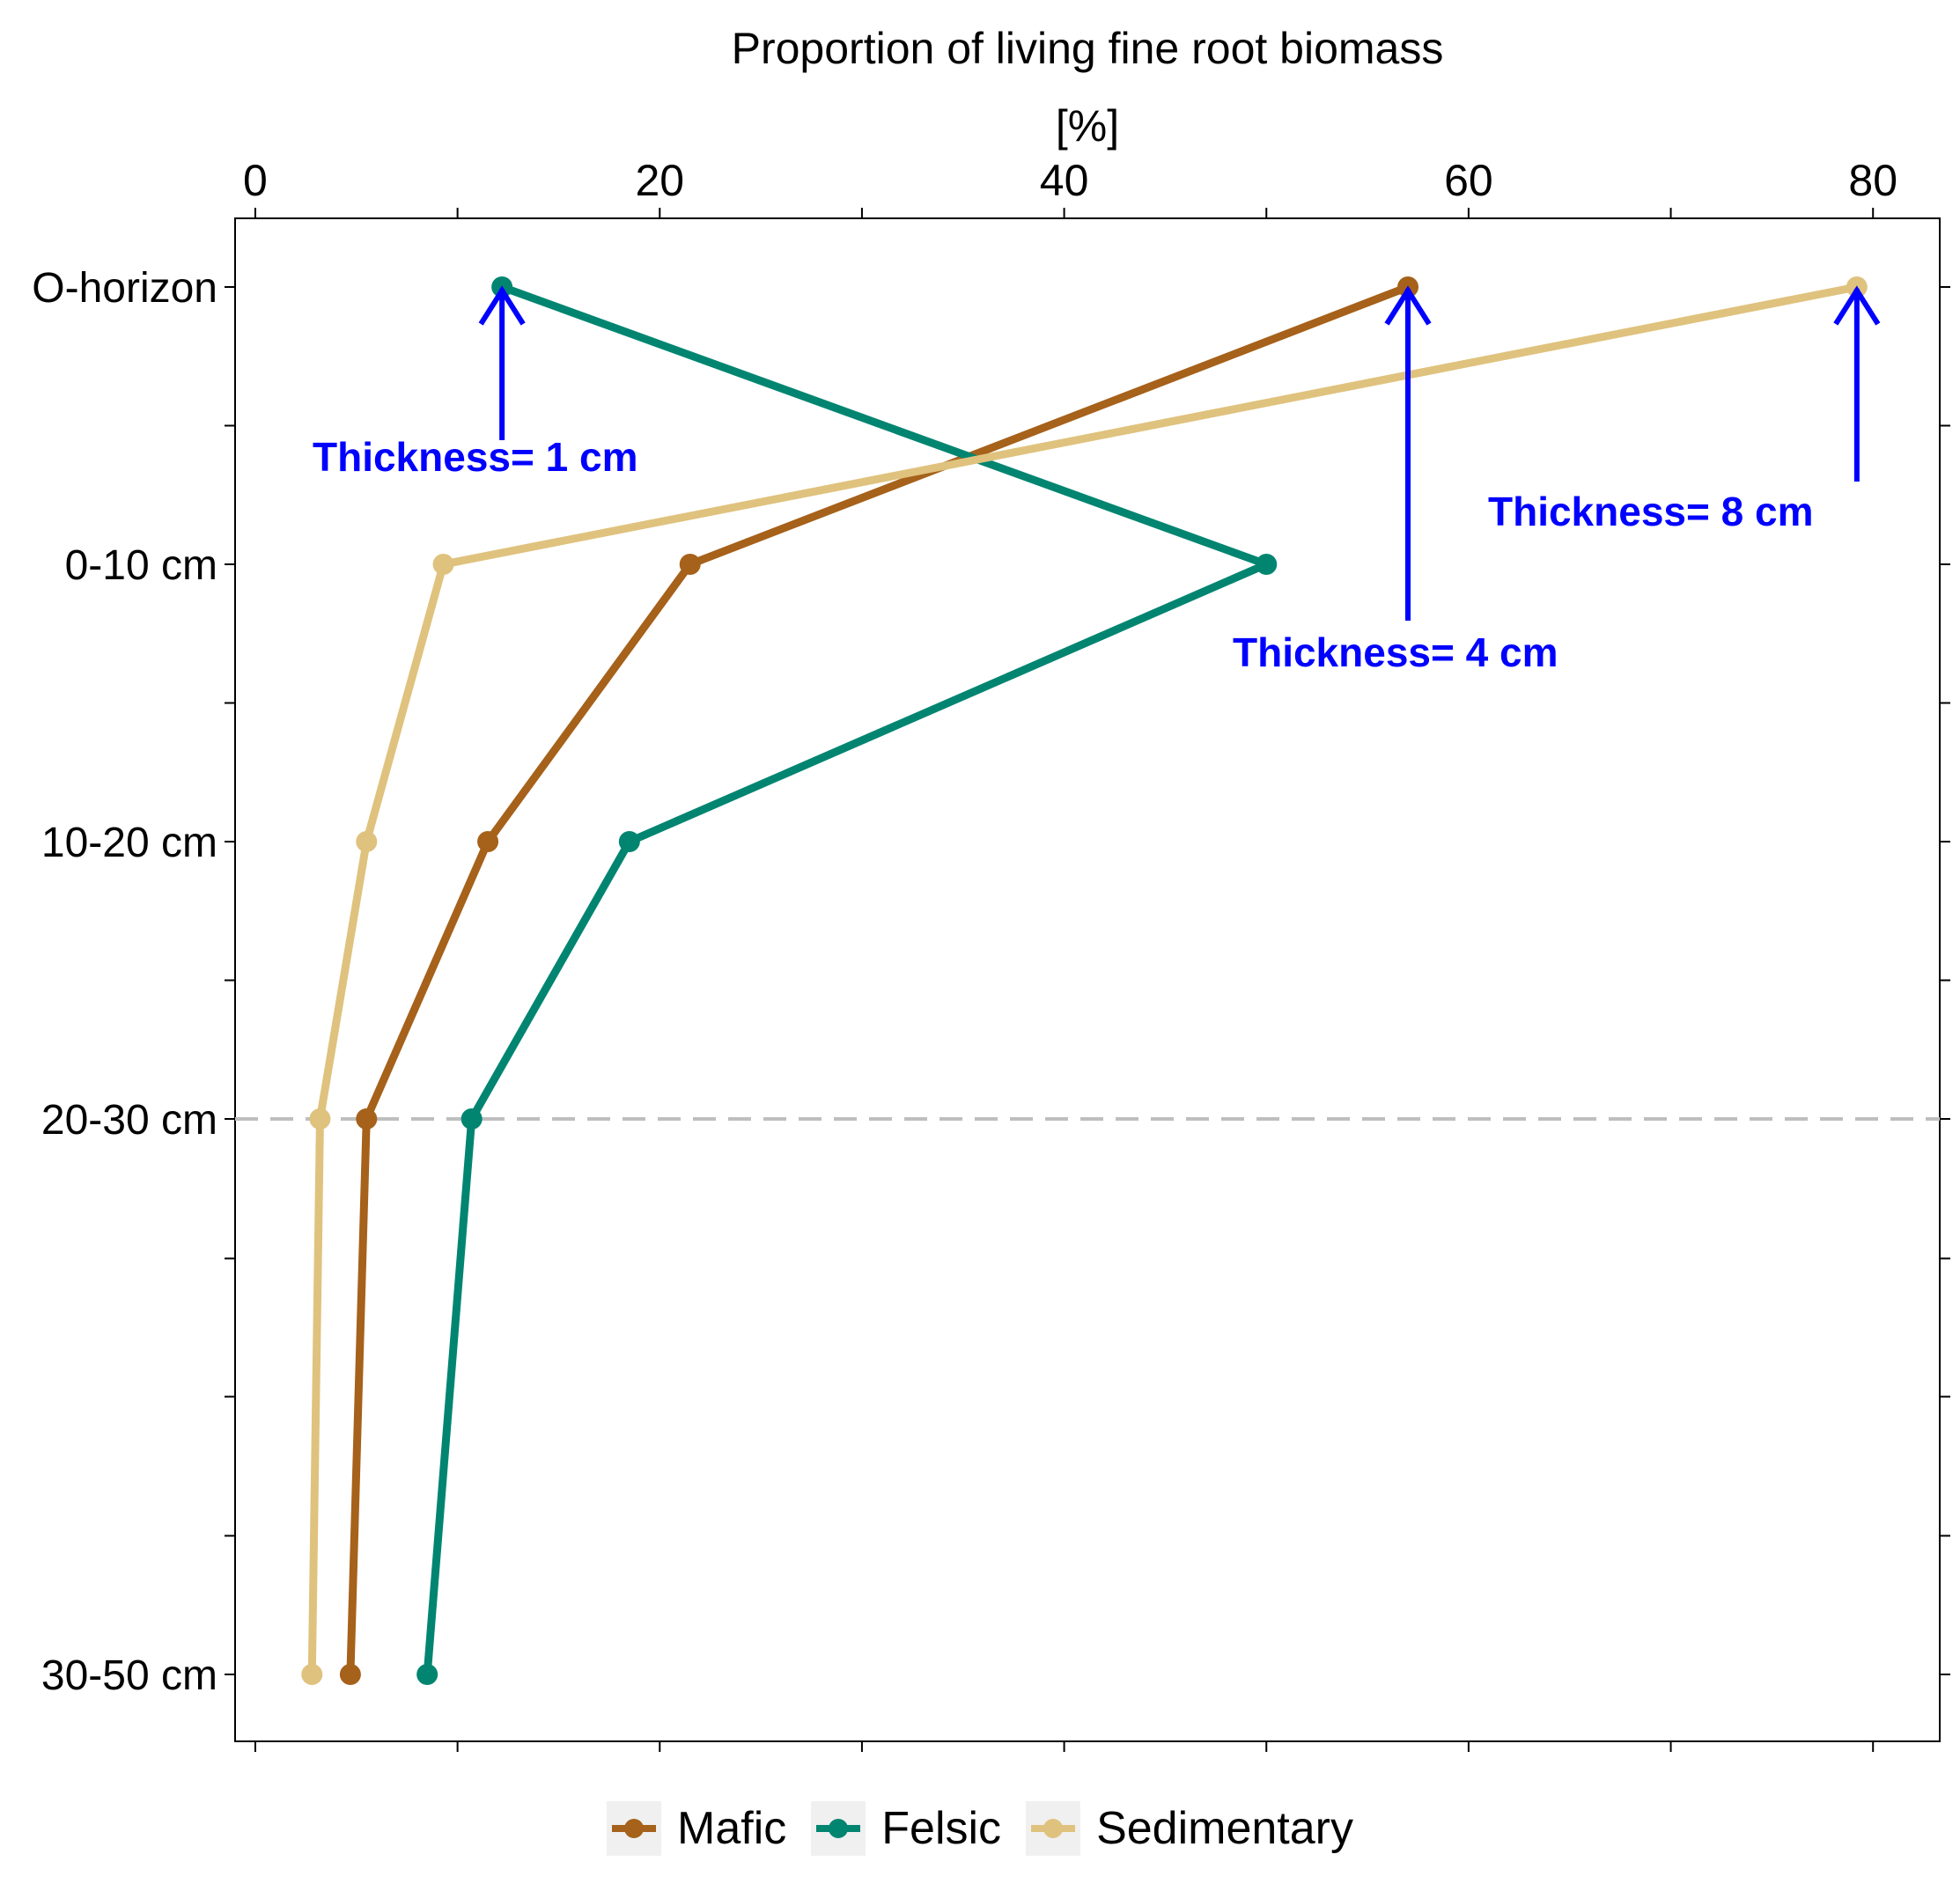  What do you see at coordinates (1650, 511) in the screenshot?
I see `annotation-label: Thickness= 8 cm` at bounding box center [1650, 511].